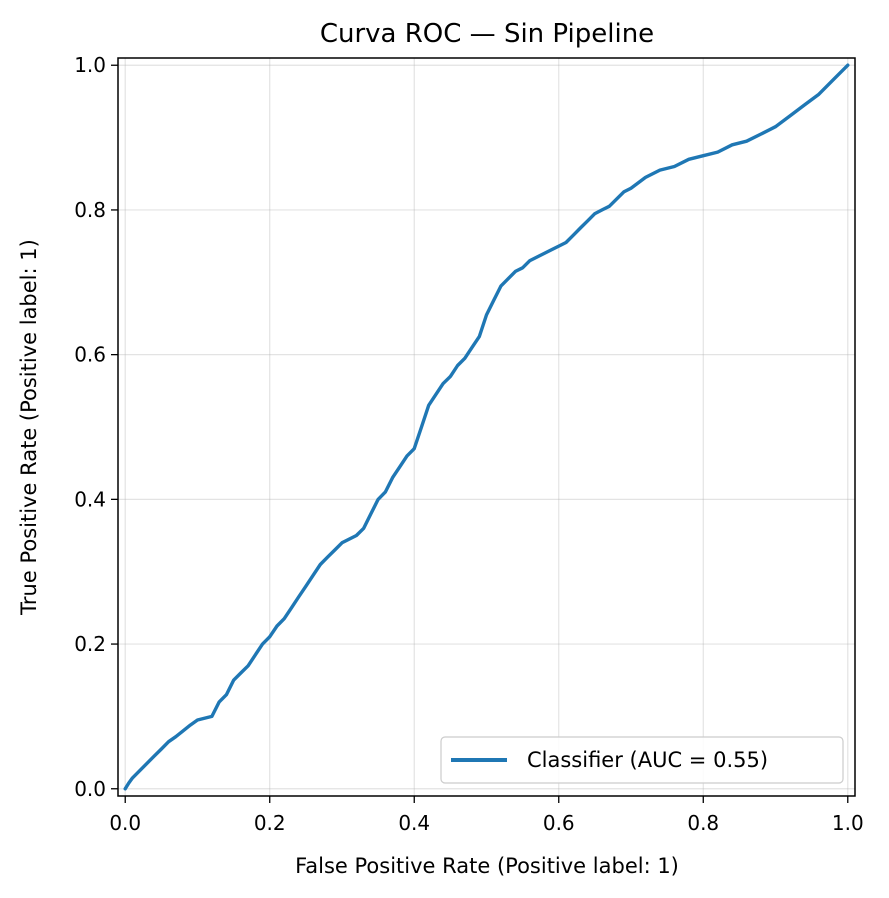  Describe the element at coordinates (270, 823) in the screenshot. I see `x-tick-label: 0.2` at that location.